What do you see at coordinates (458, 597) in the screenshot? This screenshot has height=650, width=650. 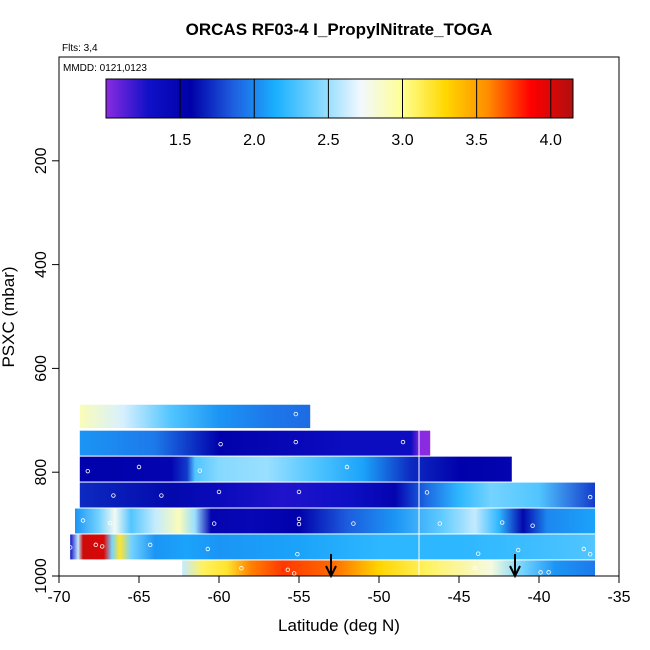 I see `x-tick-label: -45` at bounding box center [458, 597].